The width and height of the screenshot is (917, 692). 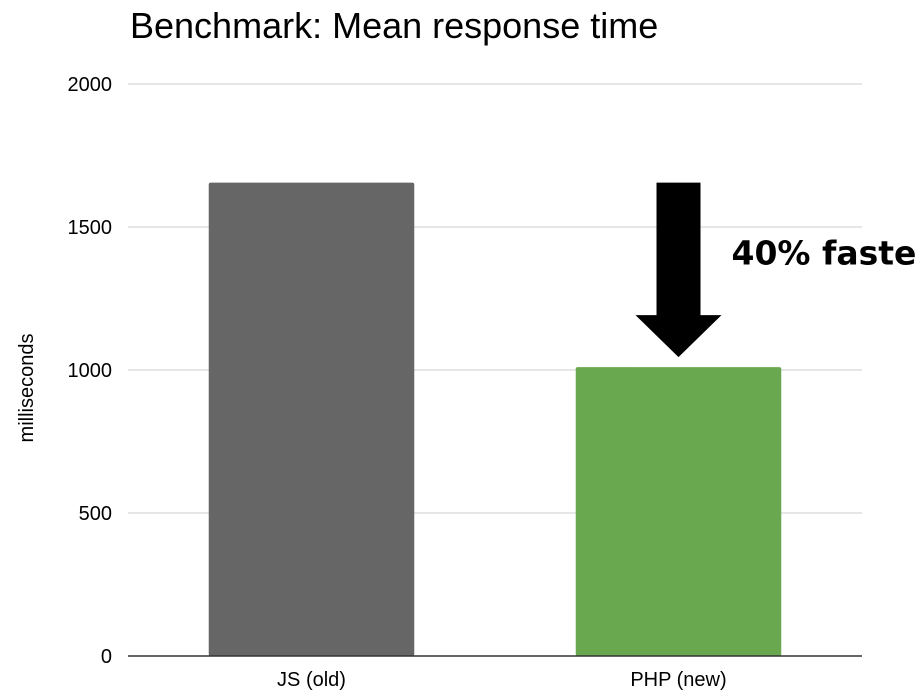 I want to click on y-axis-label: milliseconds, so click(x=27, y=388).